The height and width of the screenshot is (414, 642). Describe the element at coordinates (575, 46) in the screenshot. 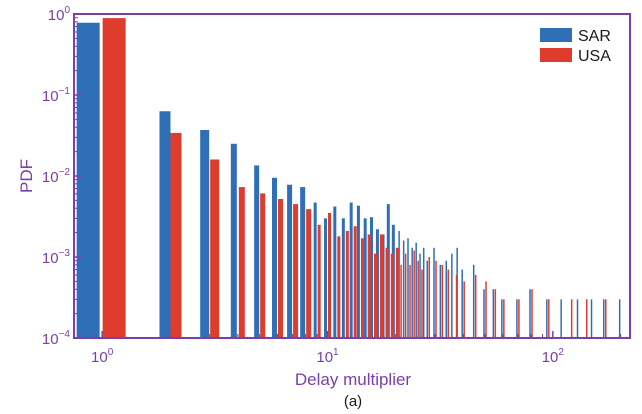

I see `legend: SAR USA` at that location.